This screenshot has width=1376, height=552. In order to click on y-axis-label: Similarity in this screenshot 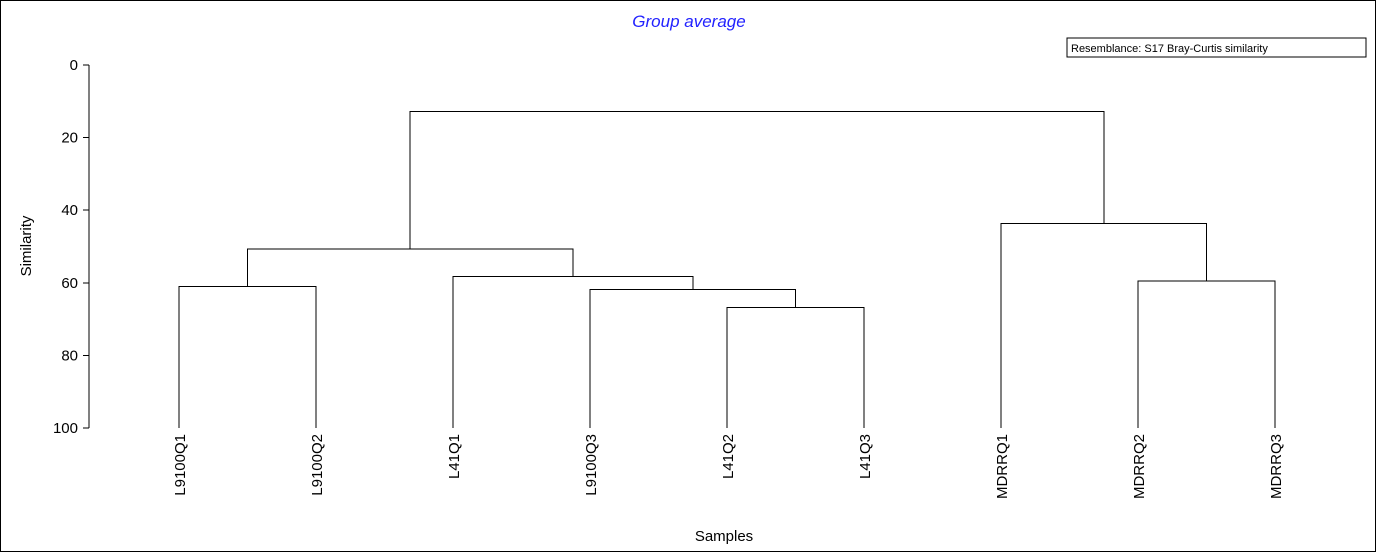, I will do `click(26, 245)`.